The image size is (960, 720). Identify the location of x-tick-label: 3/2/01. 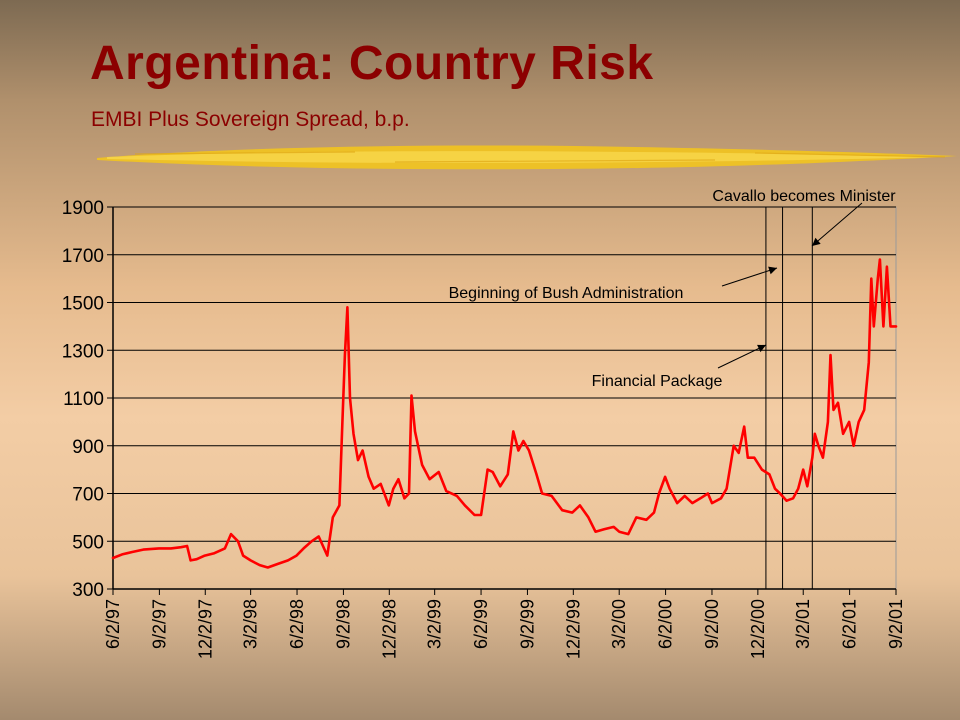
(803, 624).